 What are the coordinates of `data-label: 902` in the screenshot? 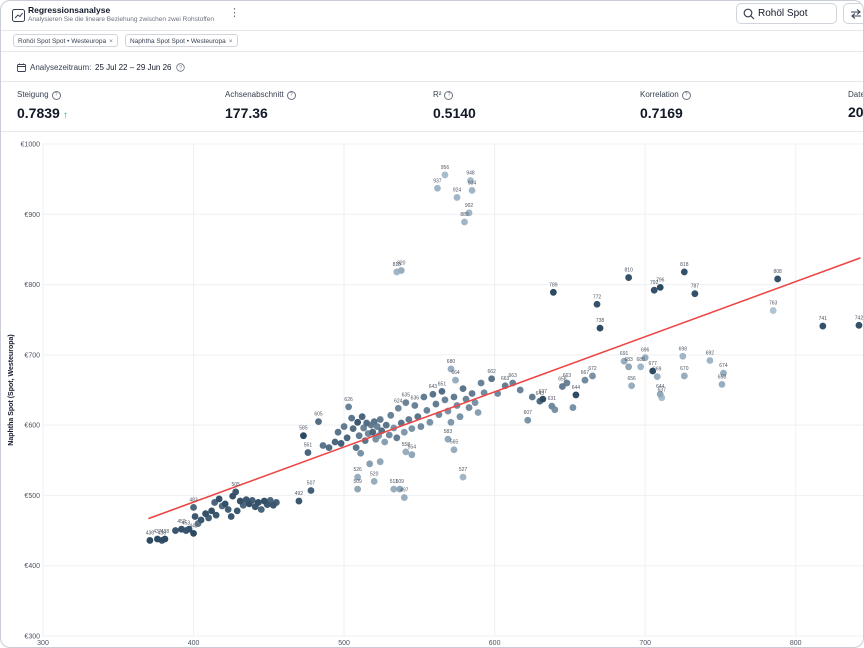 It's located at (469, 206).